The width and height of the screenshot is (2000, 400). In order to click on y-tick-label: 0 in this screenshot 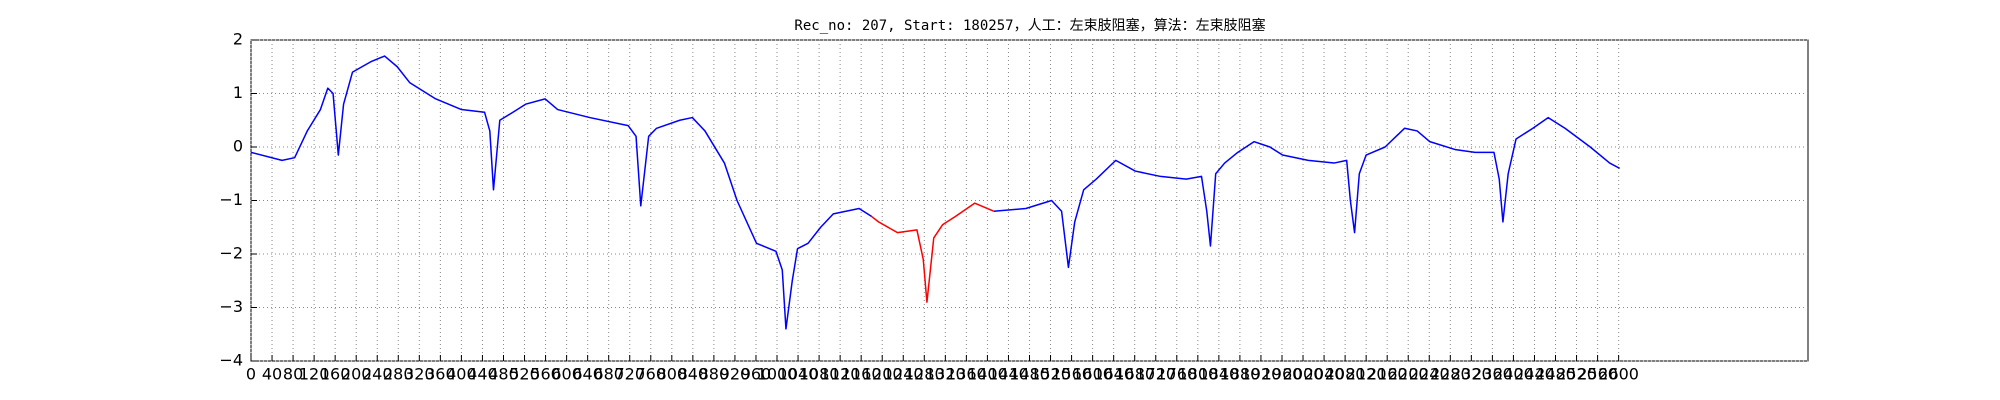, I will do `click(238, 146)`.